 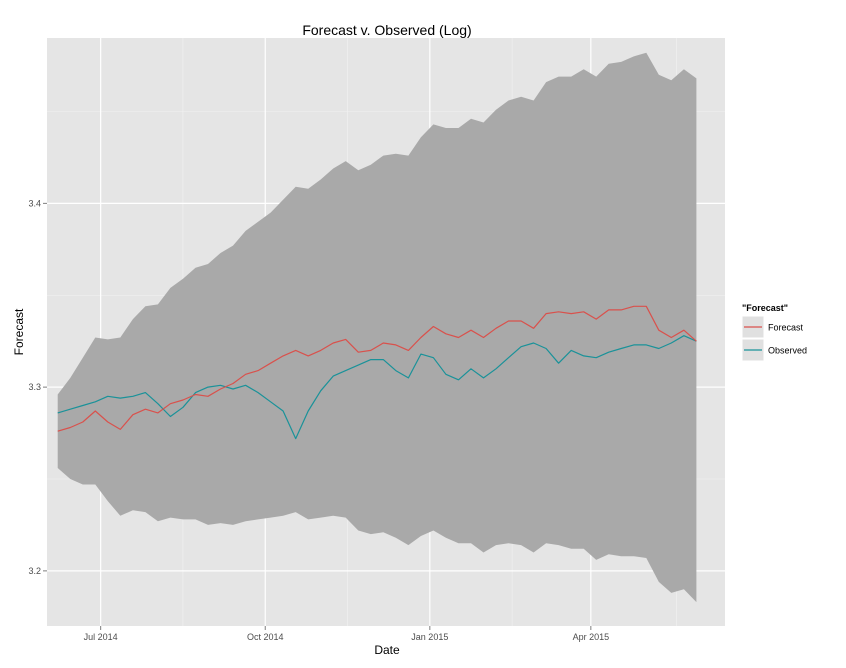 I want to click on series-line-observed, so click(x=377, y=387).